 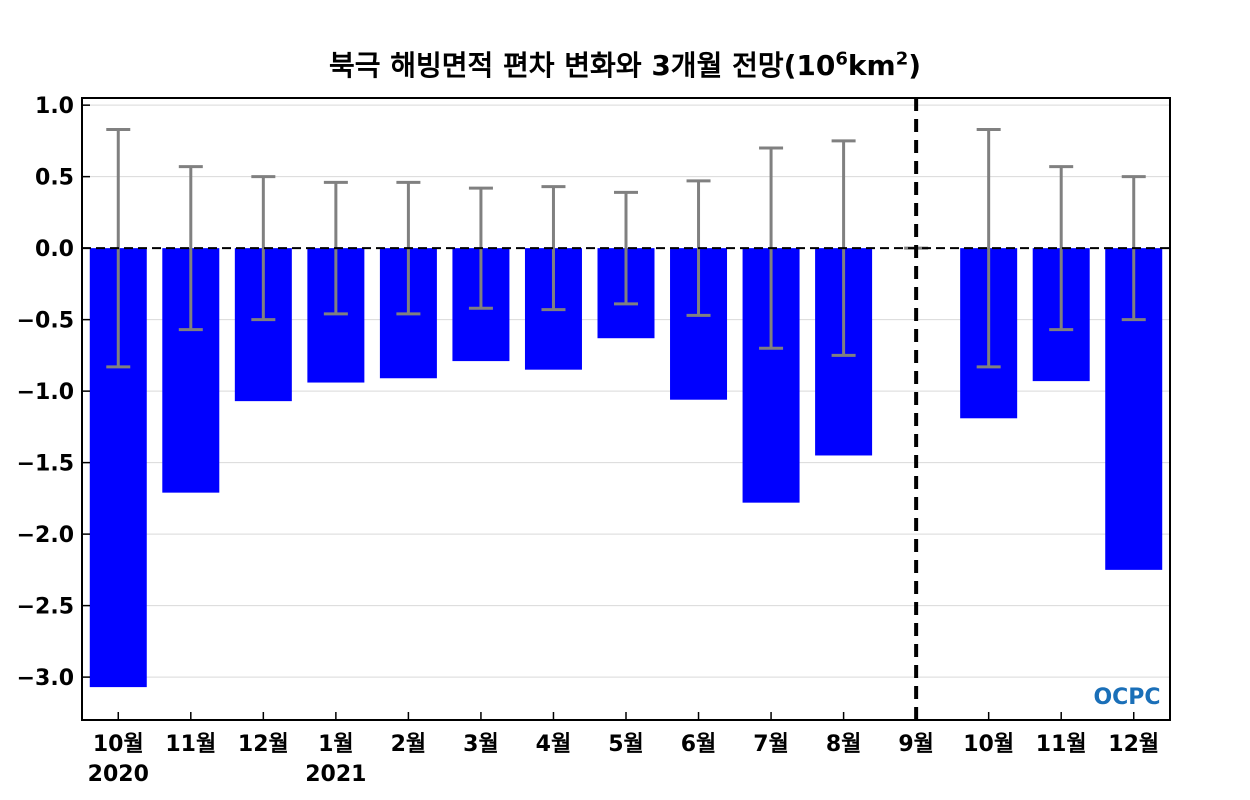 What do you see at coordinates (54, 178) in the screenshot?
I see `y-tick-label: 0.5` at bounding box center [54, 178].